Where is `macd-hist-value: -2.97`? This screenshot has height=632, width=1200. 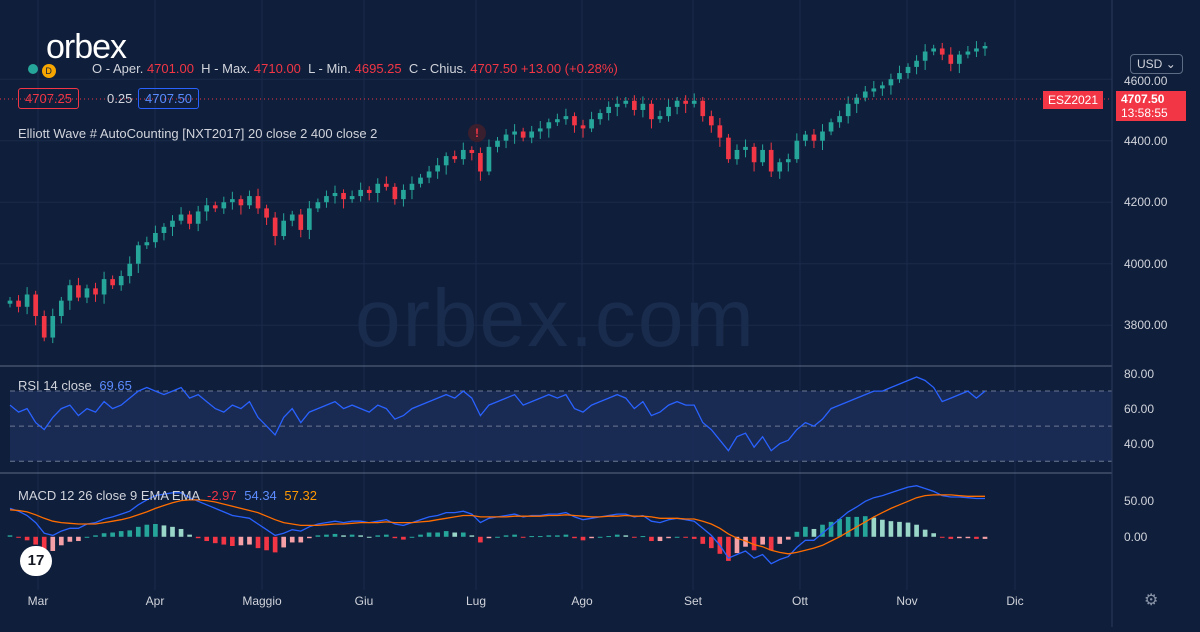 macd-hist-value: -2.97 is located at coordinates (221, 495).